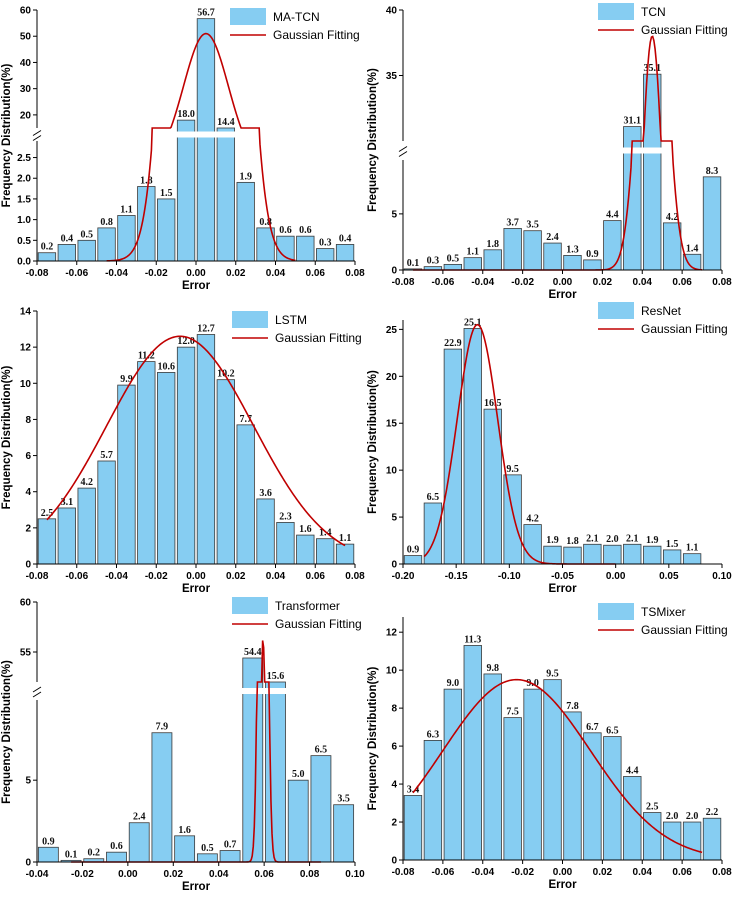 The height and width of the screenshot is (897, 734). I want to click on gaussian-fit-curve, so click(557, 766).